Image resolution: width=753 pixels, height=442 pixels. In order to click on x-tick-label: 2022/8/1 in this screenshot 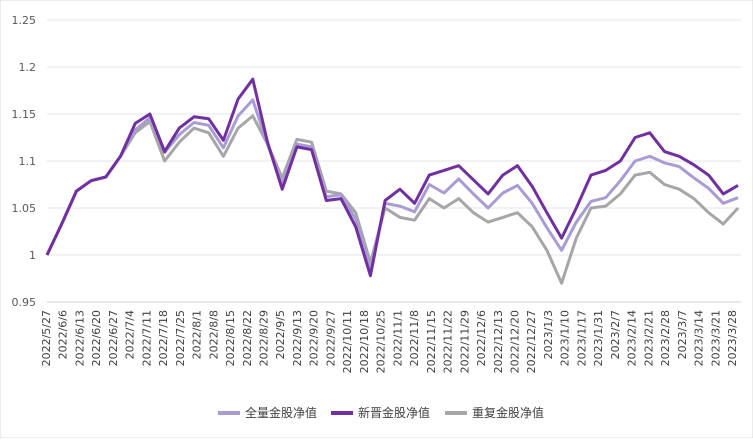, I will do `click(197, 334)`.